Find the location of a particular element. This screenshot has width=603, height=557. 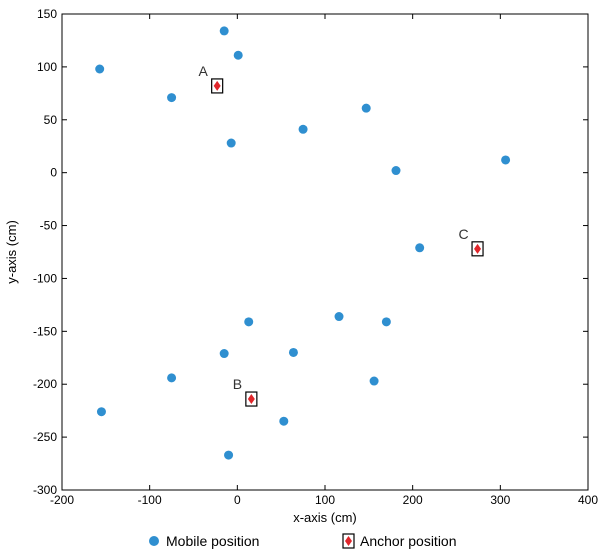

y-tick-label: -150 is located at coordinates (45, 331).